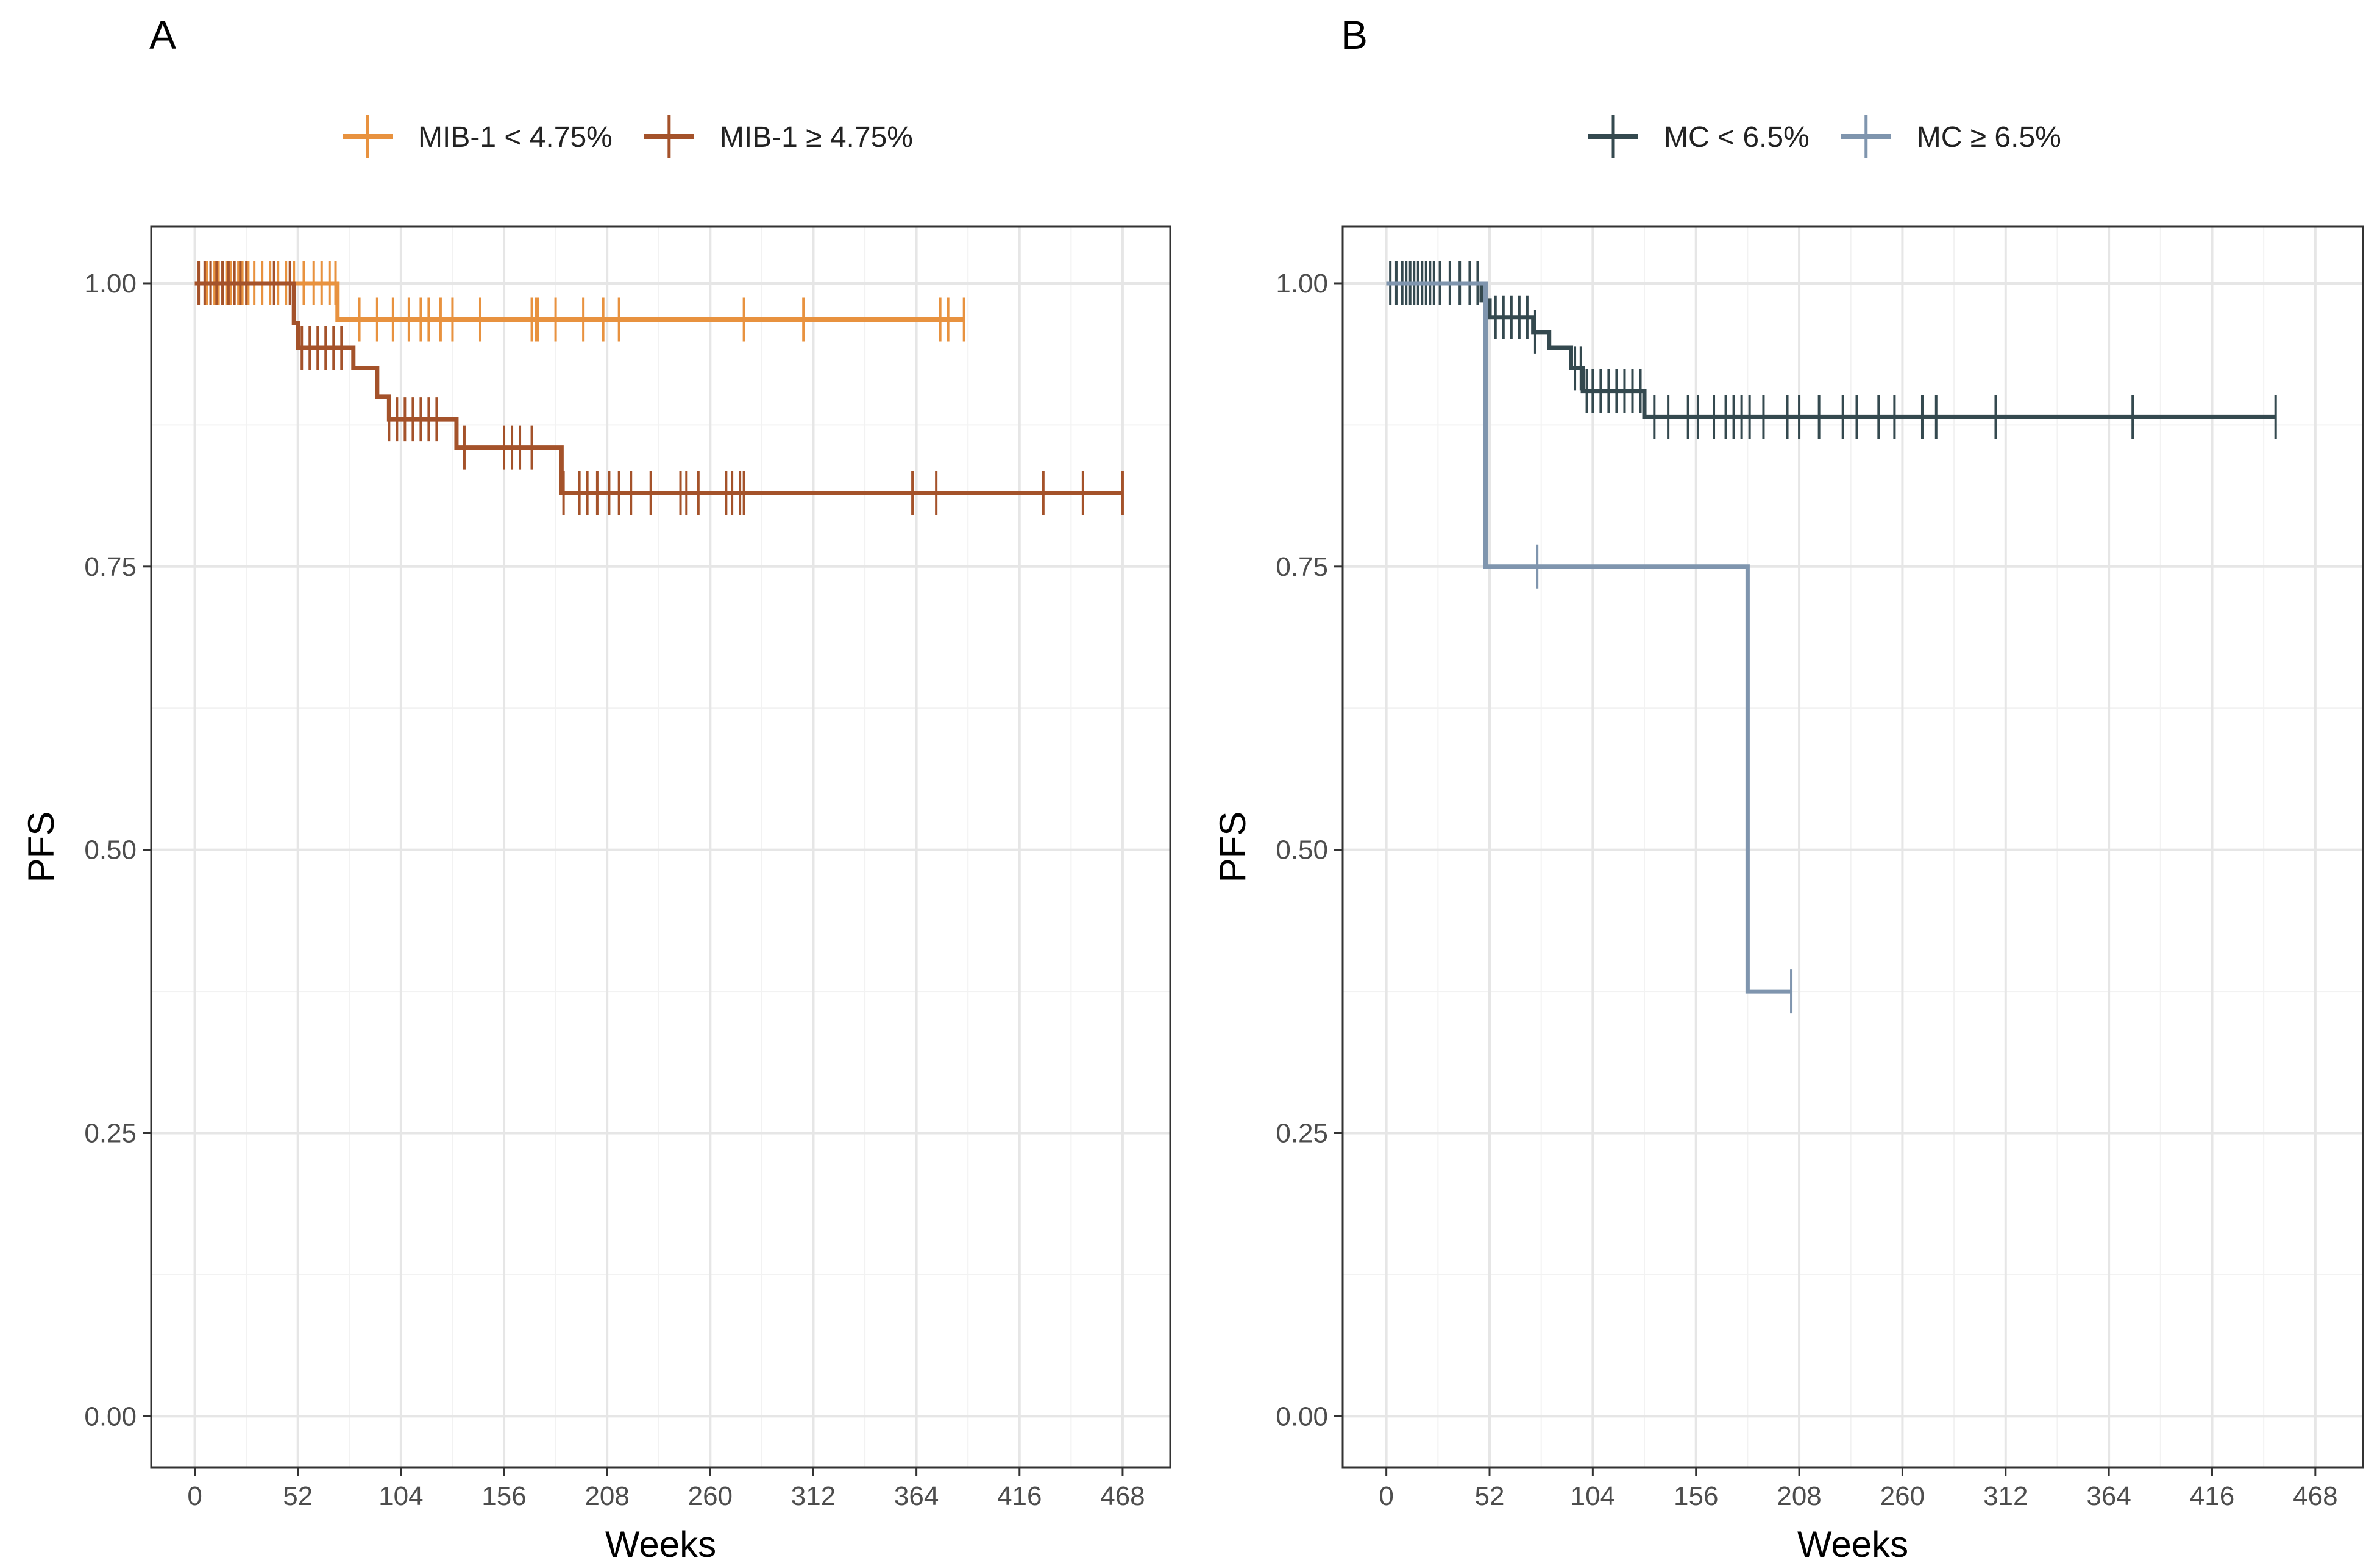 This screenshot has width=2380, height=1566. Describe the element at coordinates (1354, 34) in the screenshot. I see `panel-label: B` at that location.